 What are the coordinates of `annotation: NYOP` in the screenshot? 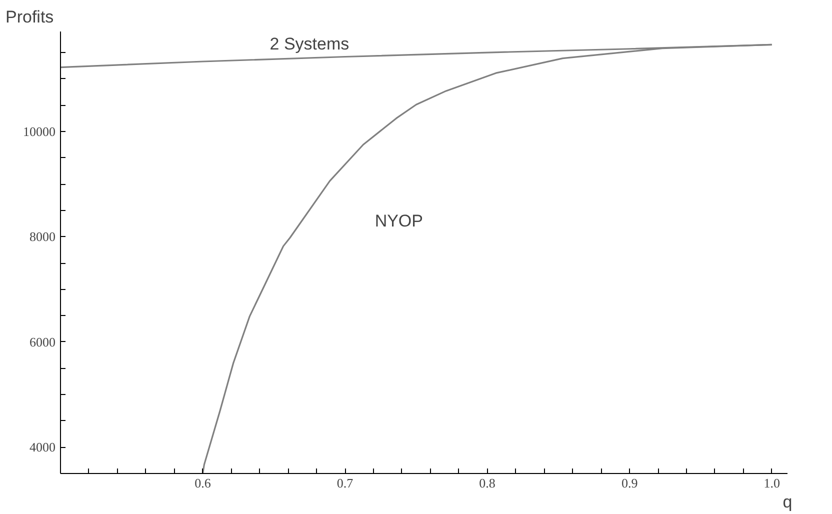 It's located at (399, 220).